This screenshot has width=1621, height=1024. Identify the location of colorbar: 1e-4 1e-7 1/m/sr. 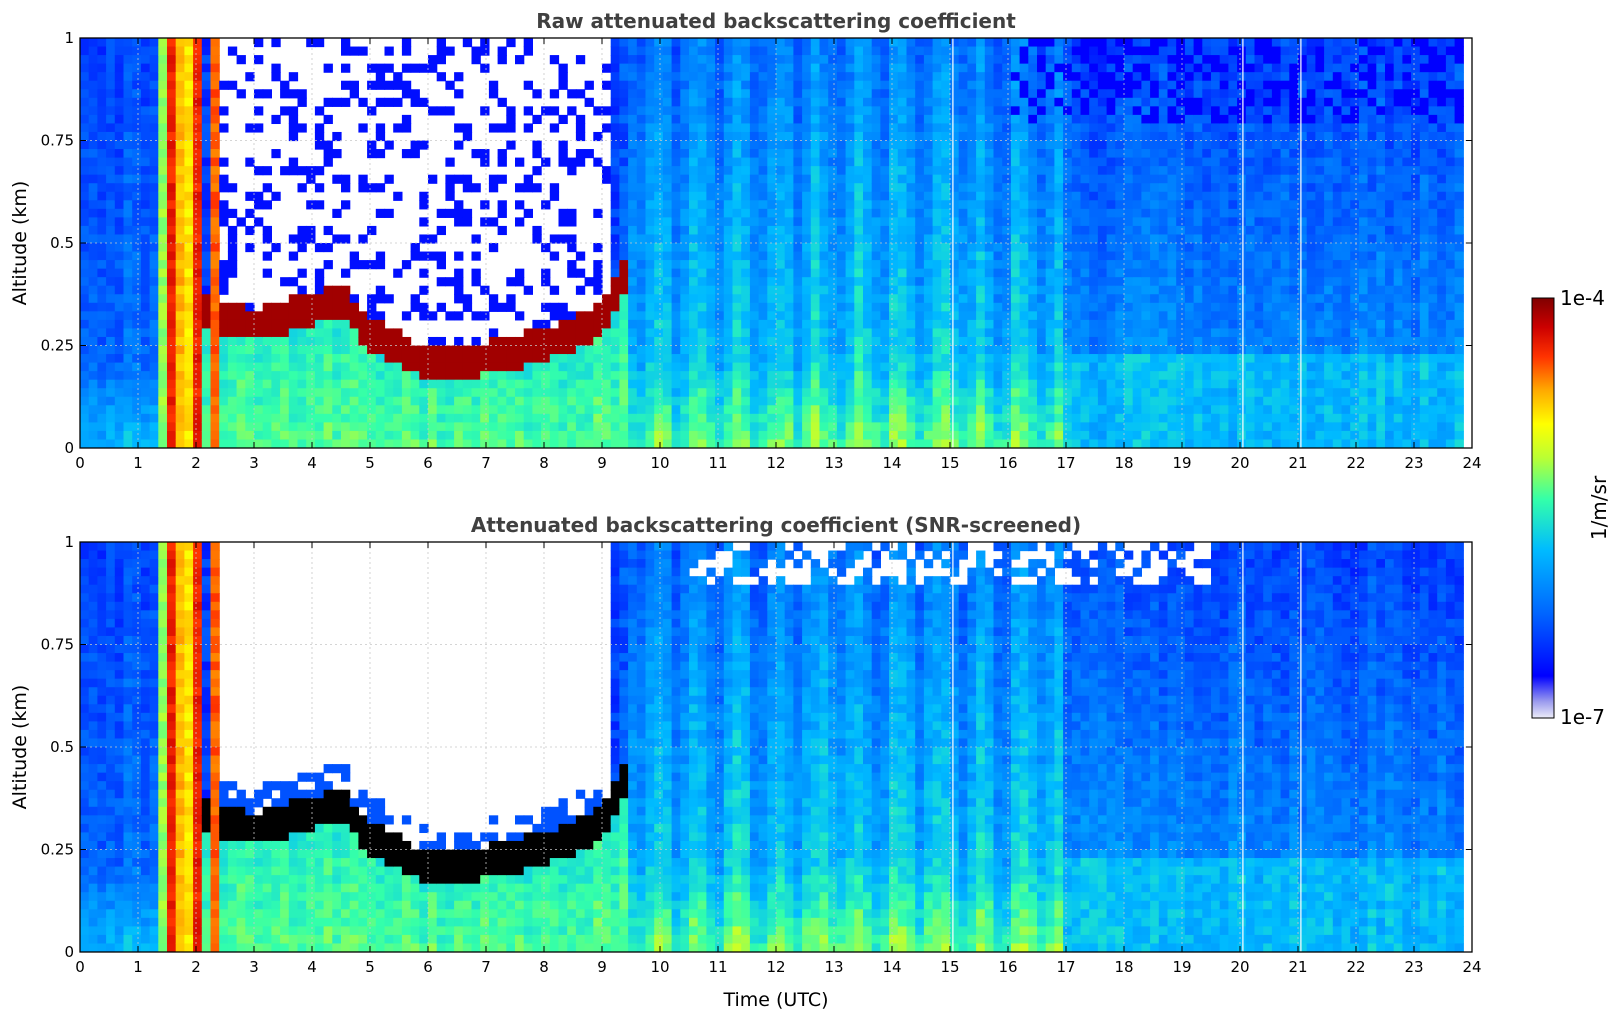
(1571, 507).